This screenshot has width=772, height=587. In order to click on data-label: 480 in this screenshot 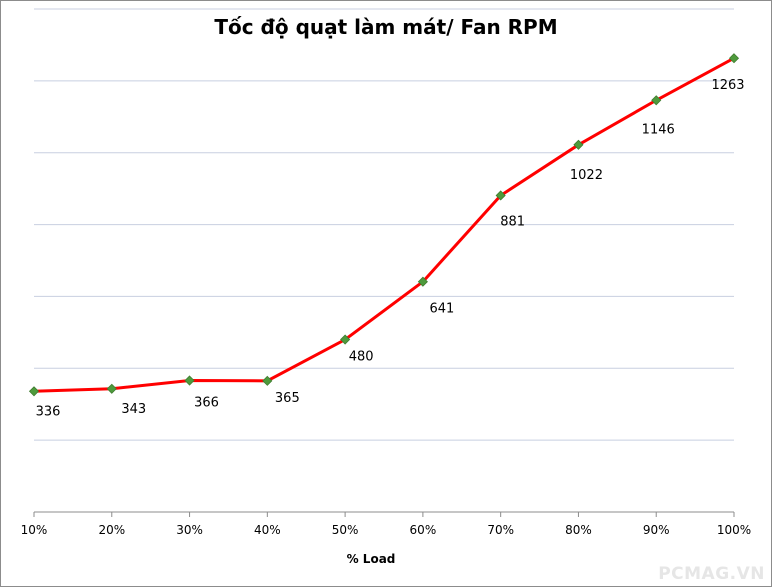, I will do `click(361, 357)`.